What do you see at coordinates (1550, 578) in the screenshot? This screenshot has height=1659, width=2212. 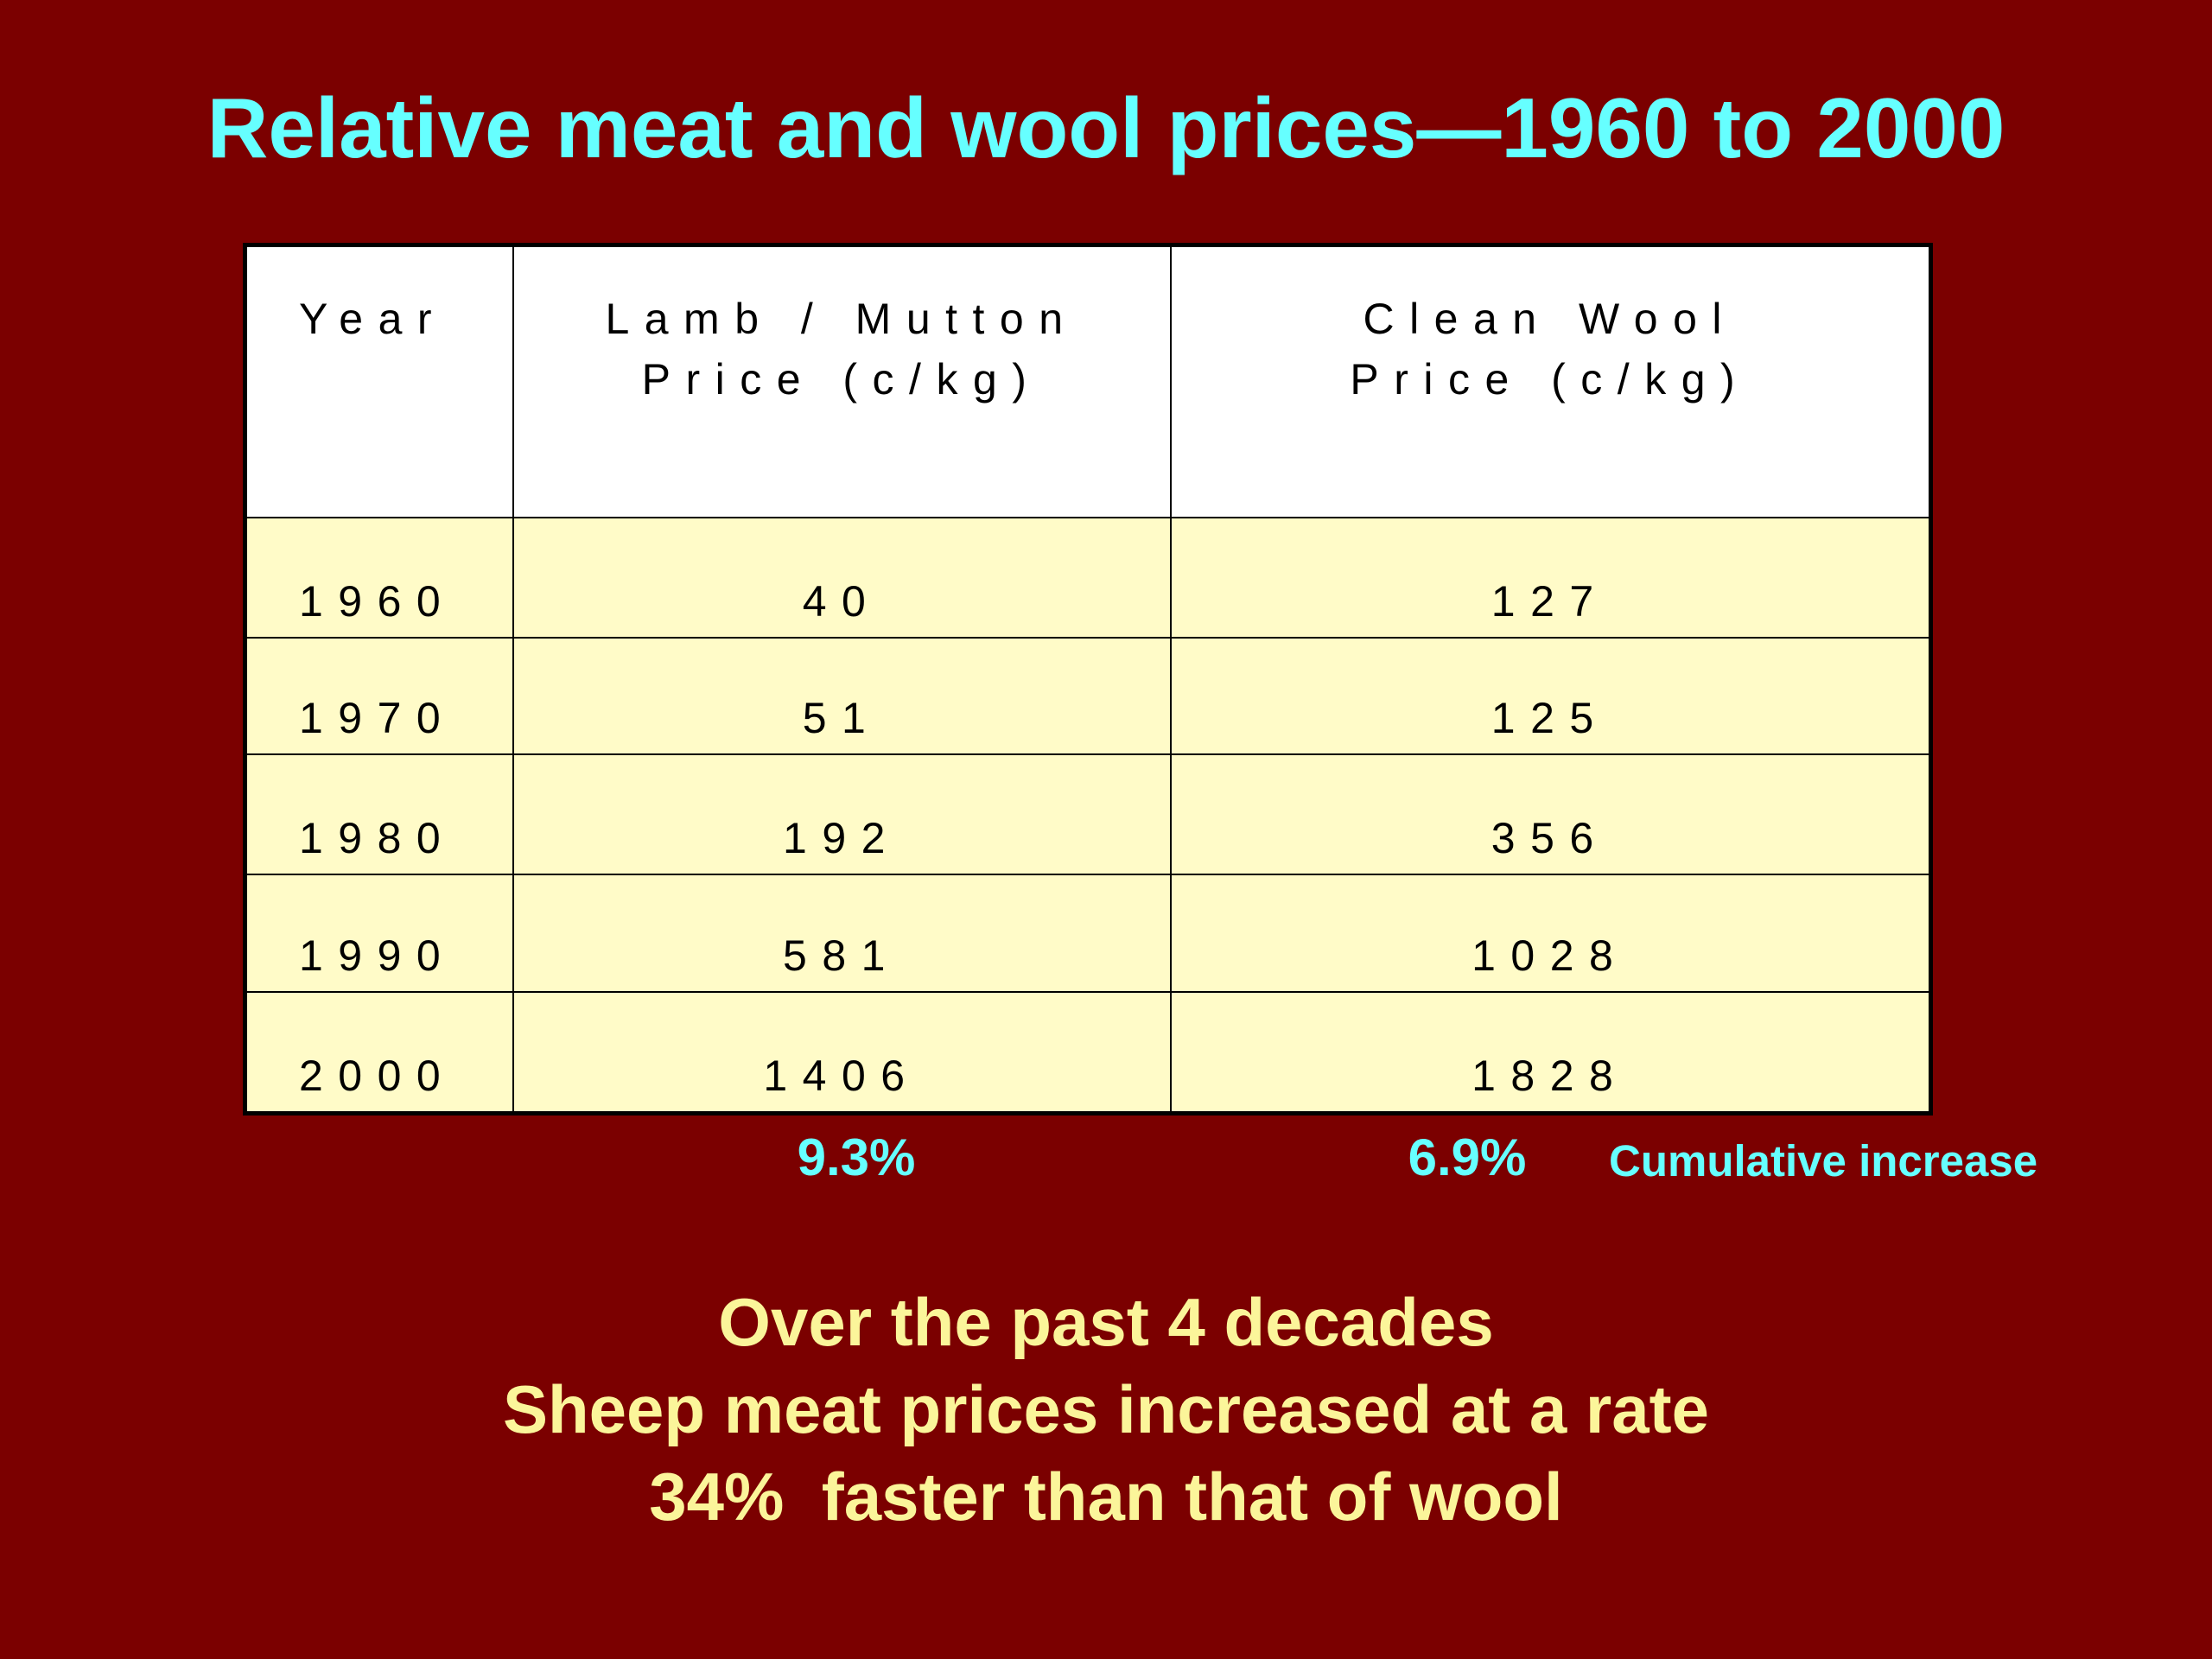 I see `table-cell: 127` at bounding box center [1550, 578].